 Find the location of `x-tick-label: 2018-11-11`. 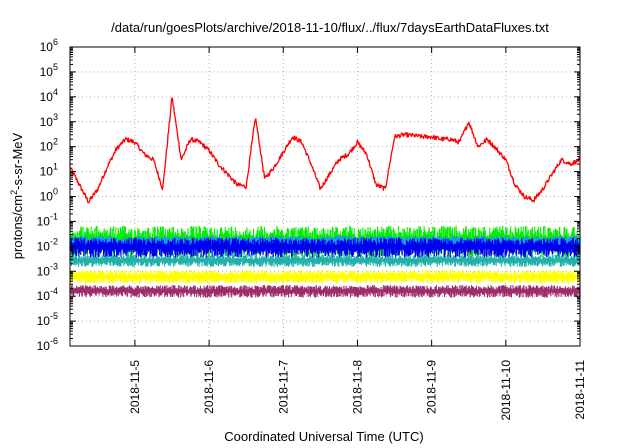

x-tick-label: 2018-11-11 is located at coordinates (580, 390).